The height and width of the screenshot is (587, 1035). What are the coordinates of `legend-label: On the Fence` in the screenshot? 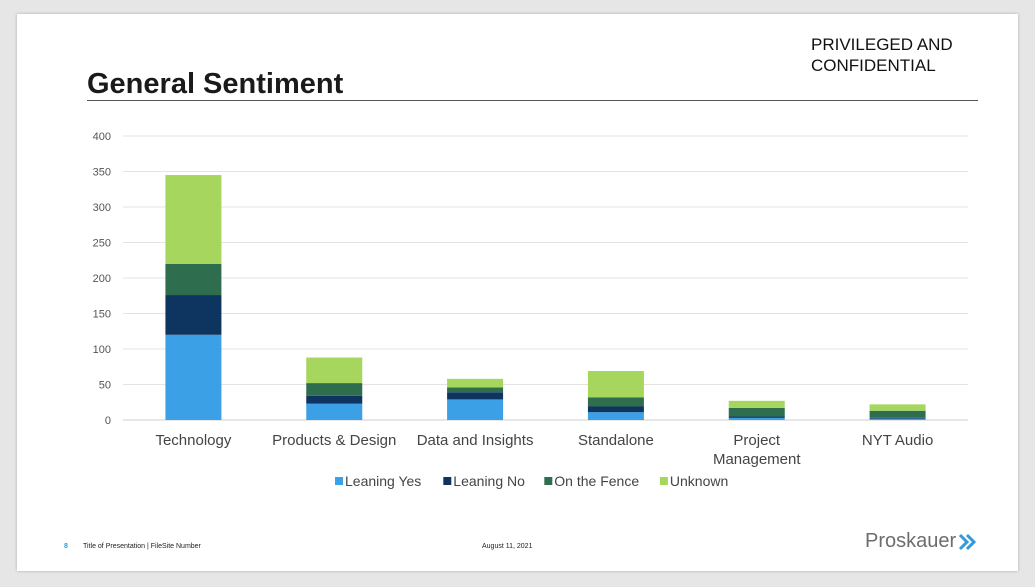 It's located at (596, 481).